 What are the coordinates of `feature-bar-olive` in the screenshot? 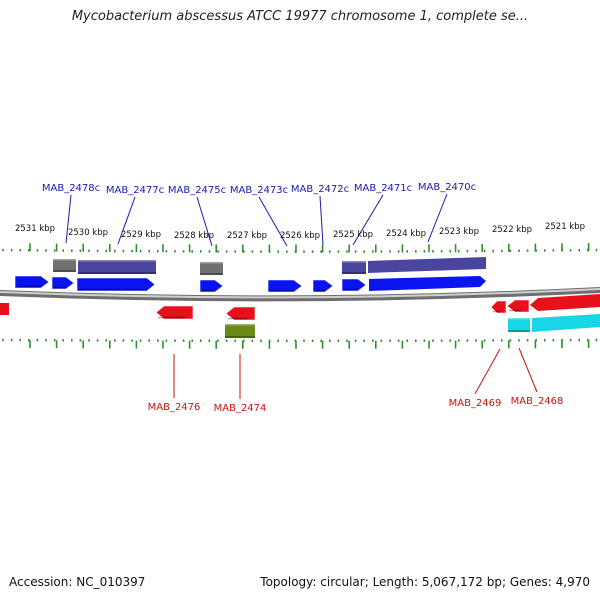 It's located at (240, 331).